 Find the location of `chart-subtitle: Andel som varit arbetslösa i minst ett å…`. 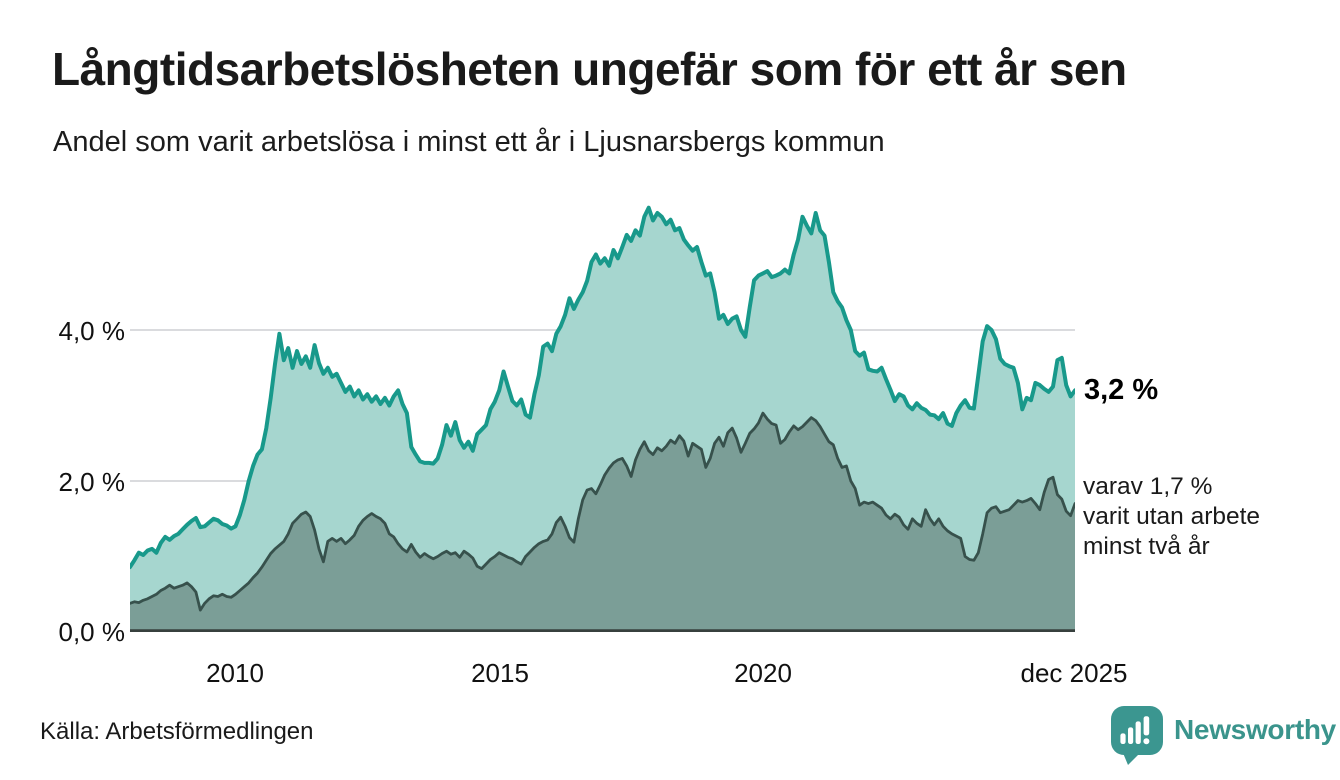

chart-subtitle: Andel som varit arbetslösa i minst ett å… is located at coordinates (469, 142).